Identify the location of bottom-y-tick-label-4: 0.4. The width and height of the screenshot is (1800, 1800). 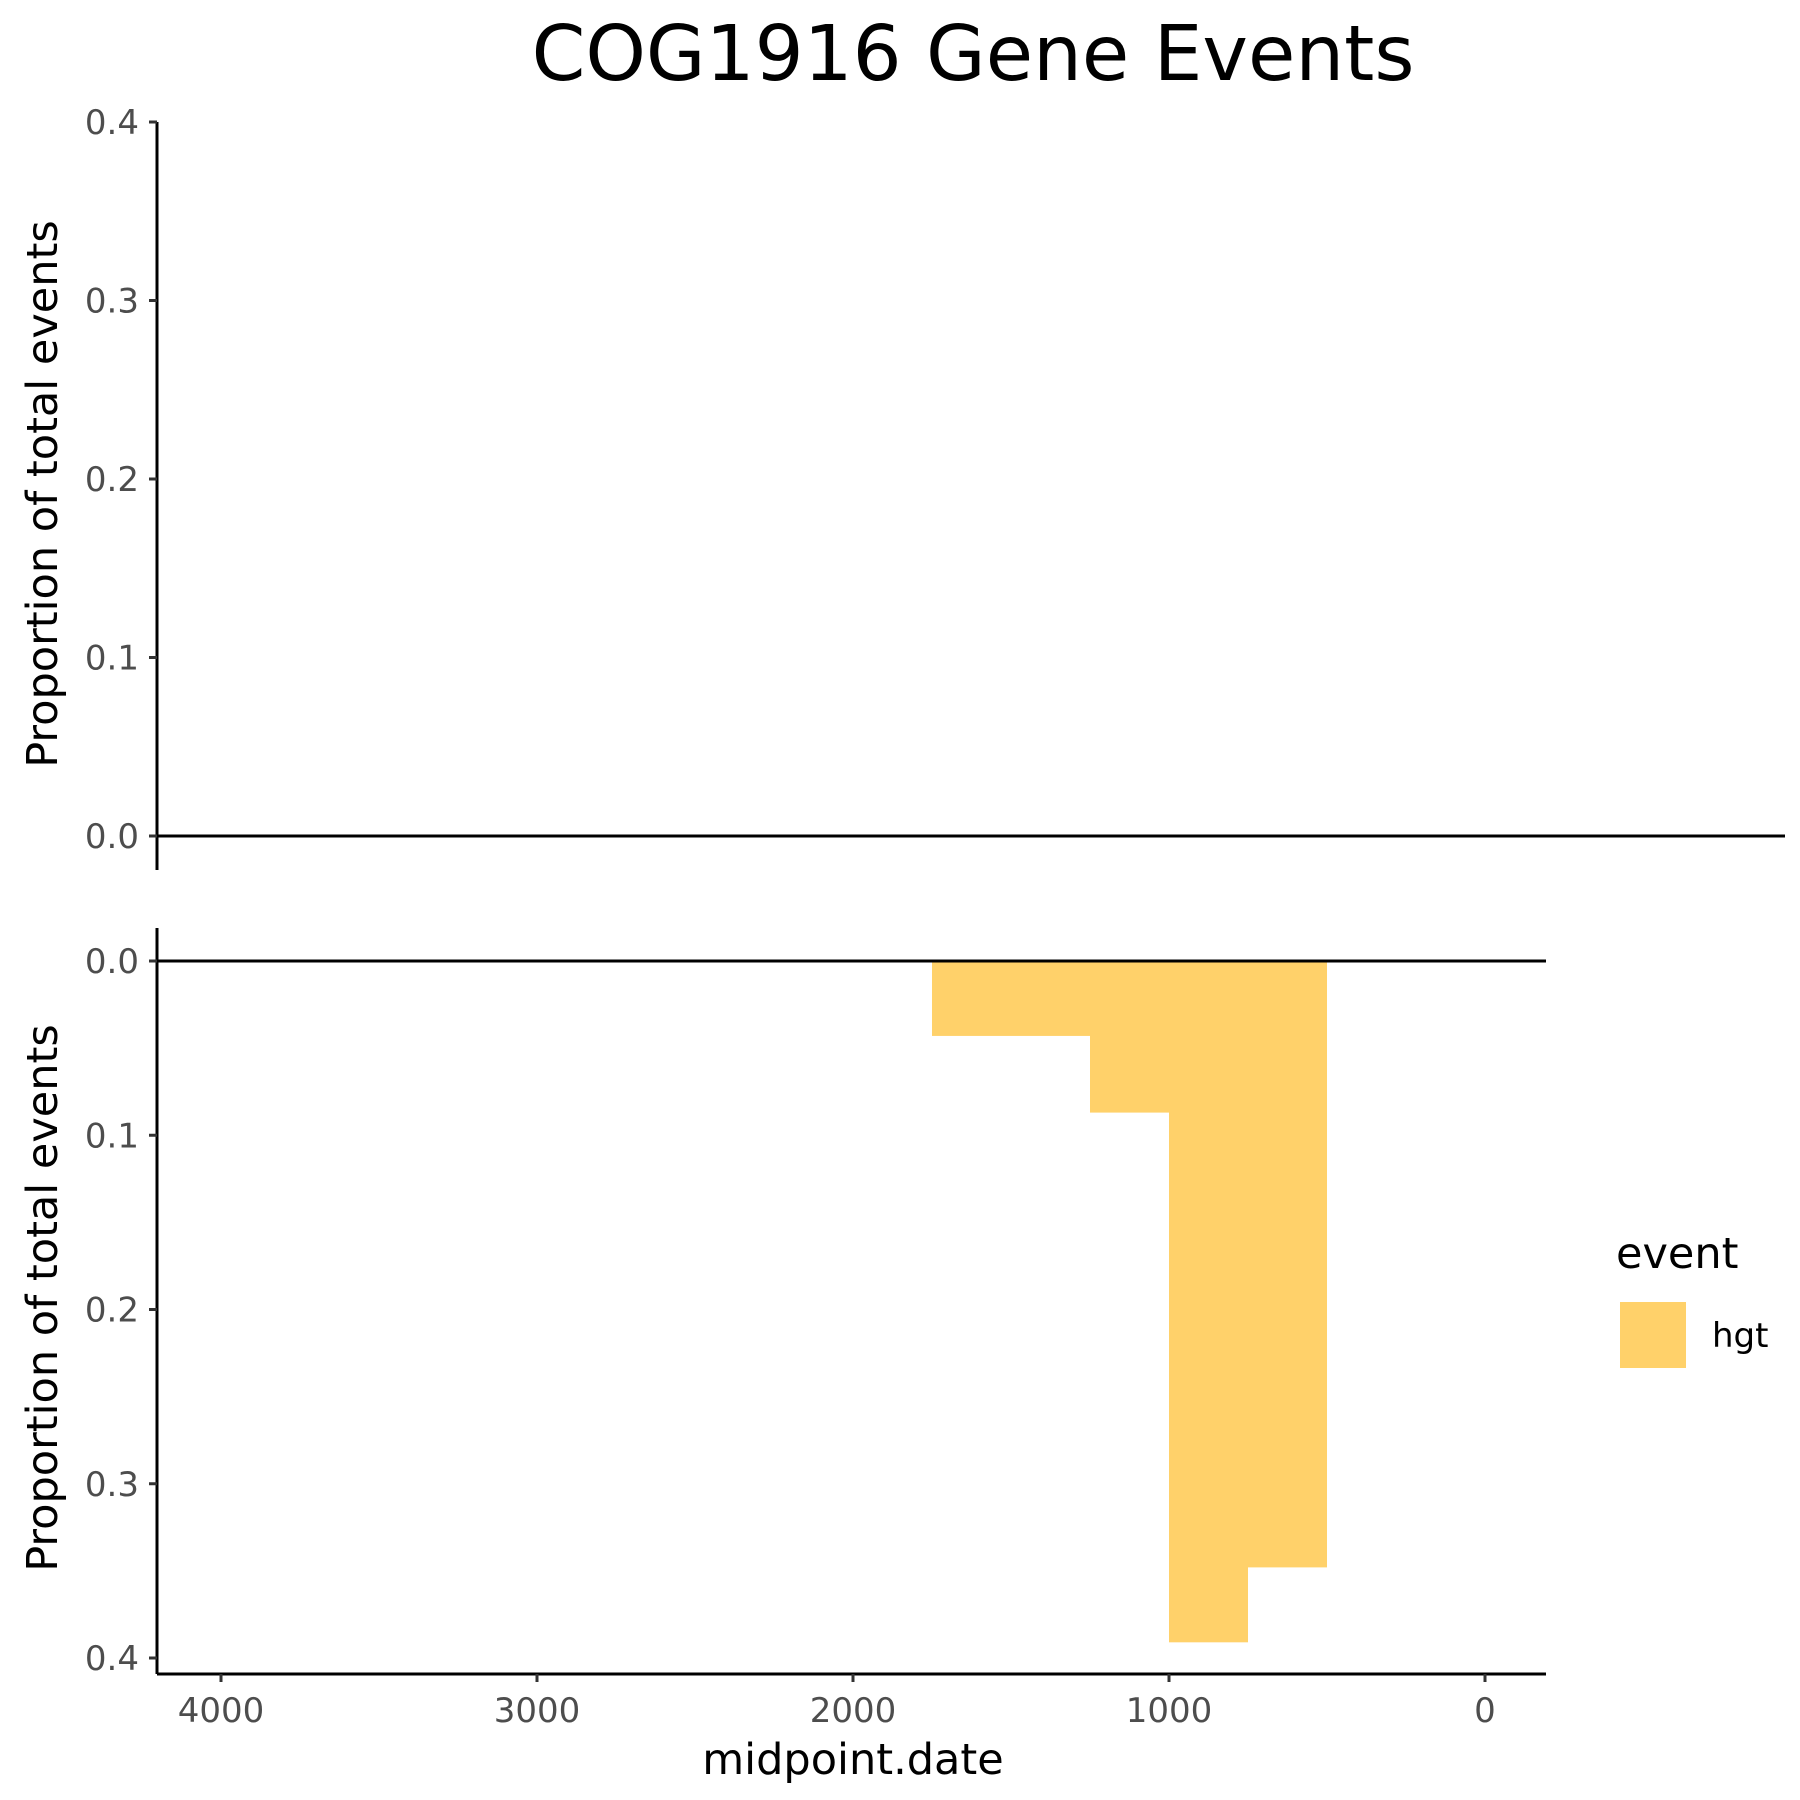
(112, 1659).